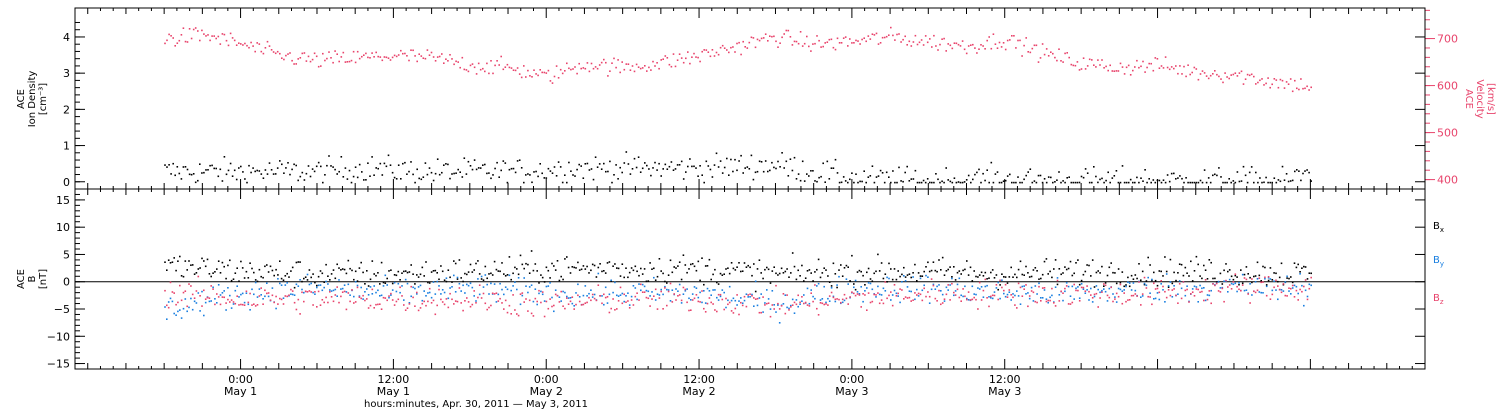 The image size is (1500, 410). I want to click on bottom-left-tick-label: 15, so click(63, 200).